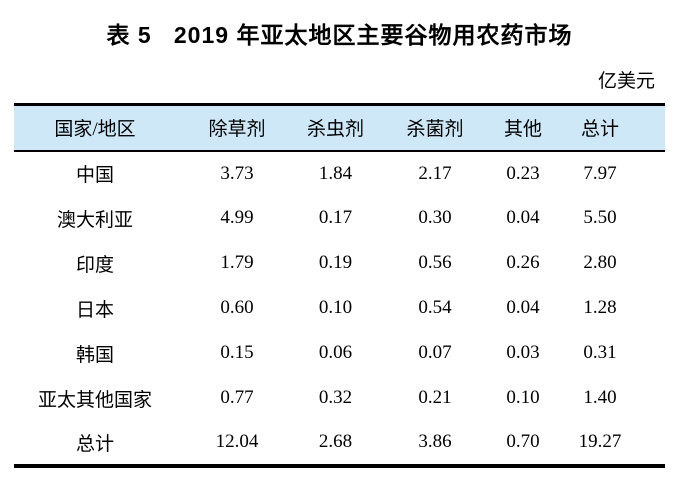 The height and width of the screenshot is (497, 679). What do you see at coordinates (435, 307) in the screenshot?
I see `table-cell: 0.54` at bounding box center [435, 307].